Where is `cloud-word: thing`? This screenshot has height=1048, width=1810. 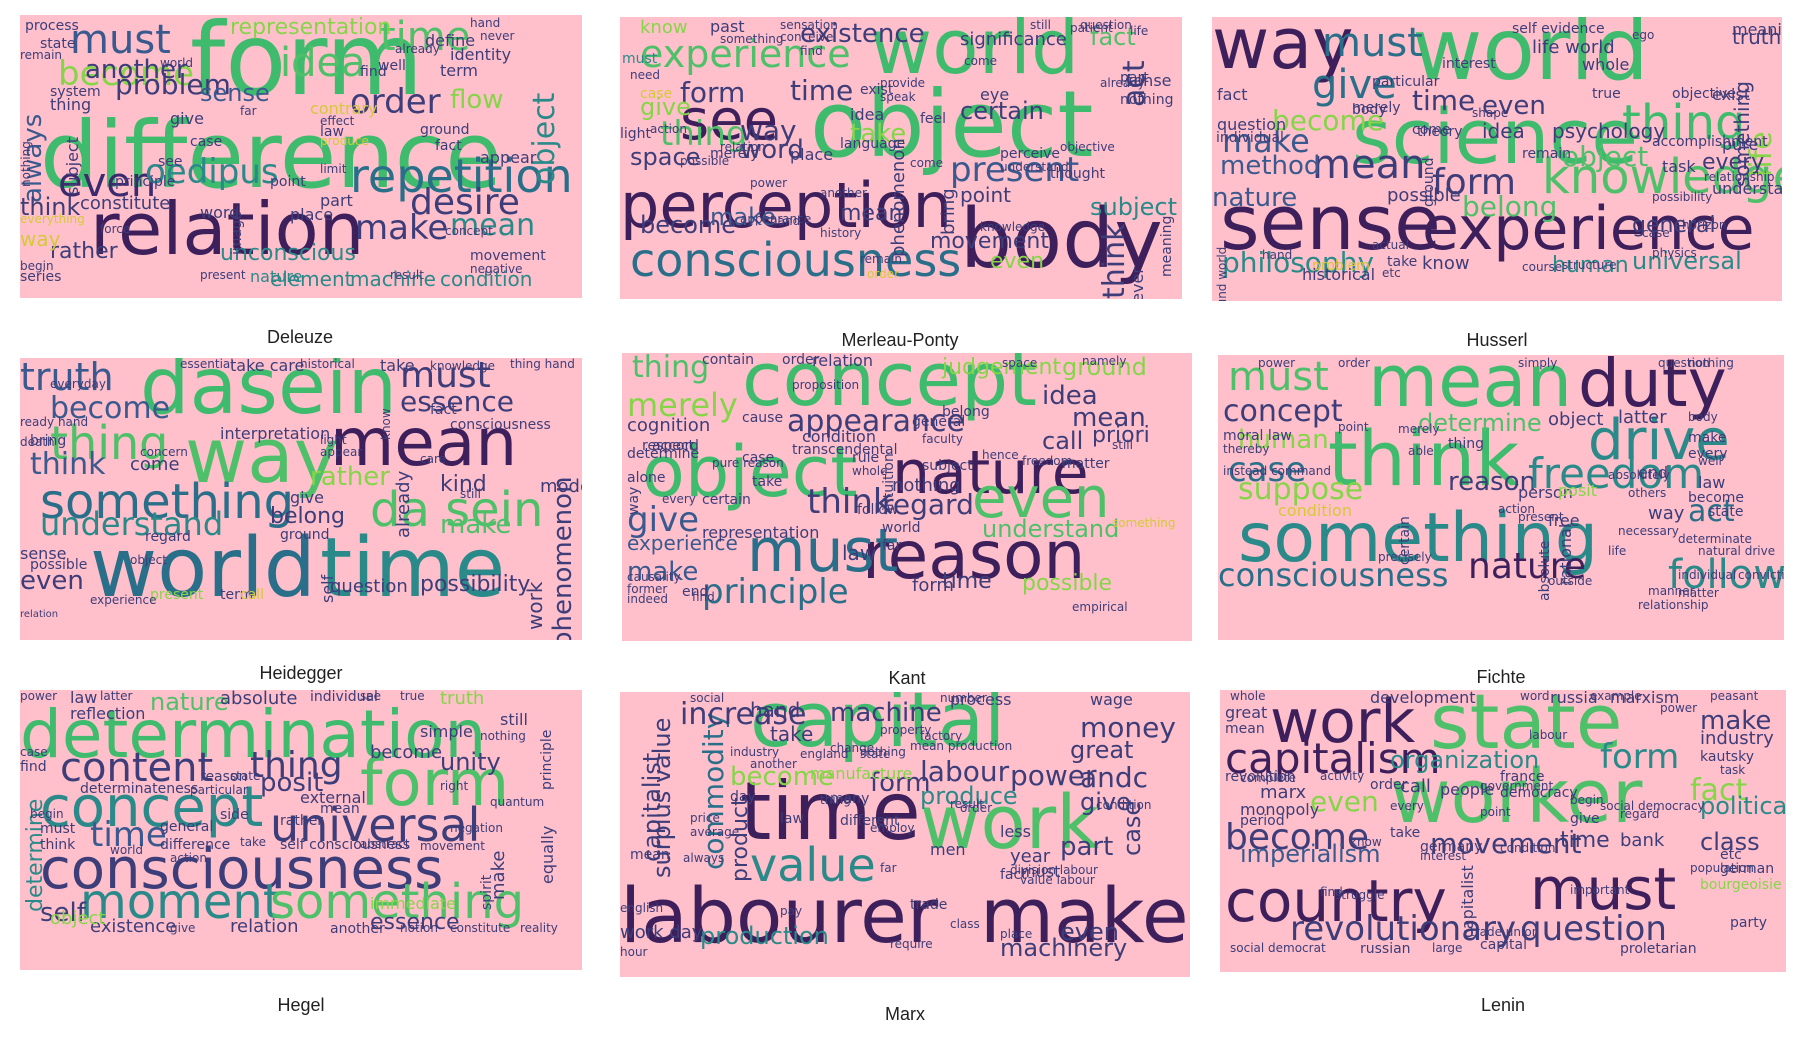 cloud-word: thing is located at coordinates (671, 369).